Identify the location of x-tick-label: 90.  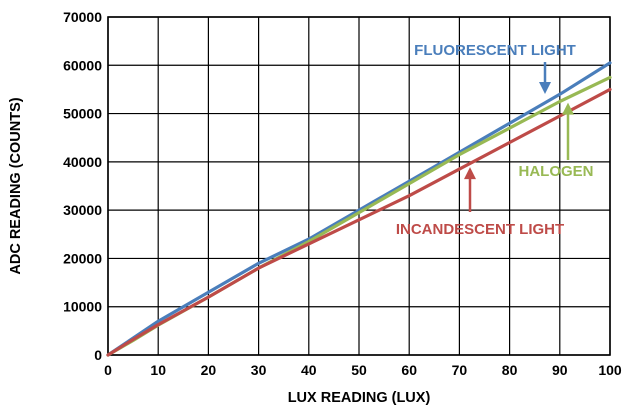
(560, 370).